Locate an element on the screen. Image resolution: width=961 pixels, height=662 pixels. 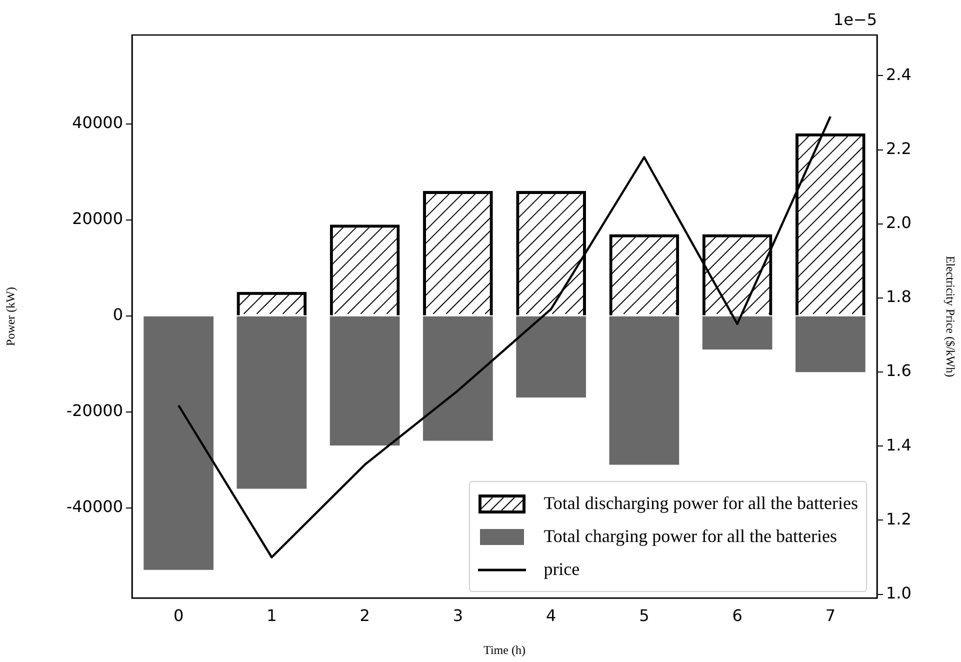
x-tick-label: 4 is located at coordinates (551, 615).